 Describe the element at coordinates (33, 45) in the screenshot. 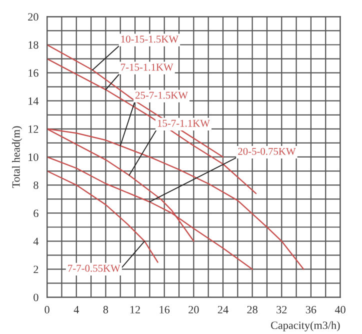

I see `y-tick-label: 18` at that location.